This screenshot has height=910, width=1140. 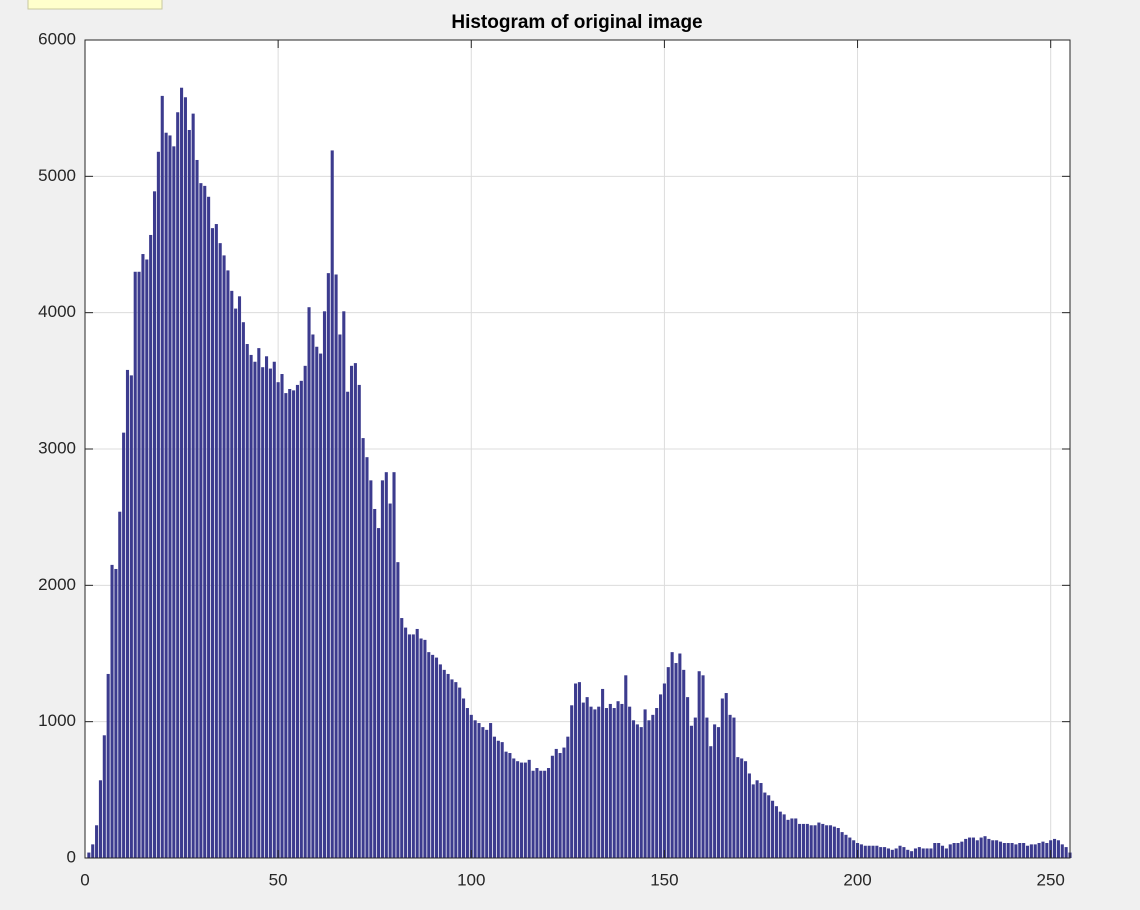 What do you see at coordinates (57, 720) in the screenshot?
I see `y-tick-label: 1000` at bounding box center [57, 720].